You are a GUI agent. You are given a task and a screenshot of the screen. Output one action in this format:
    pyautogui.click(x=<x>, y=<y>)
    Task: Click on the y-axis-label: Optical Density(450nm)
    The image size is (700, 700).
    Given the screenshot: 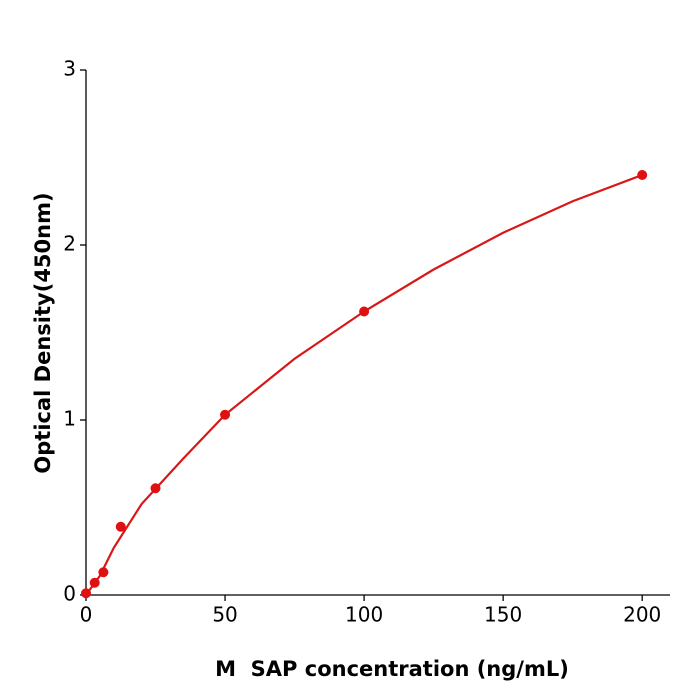 What is the action you would take?
    pyautogui.click(x=43, y=332)
    